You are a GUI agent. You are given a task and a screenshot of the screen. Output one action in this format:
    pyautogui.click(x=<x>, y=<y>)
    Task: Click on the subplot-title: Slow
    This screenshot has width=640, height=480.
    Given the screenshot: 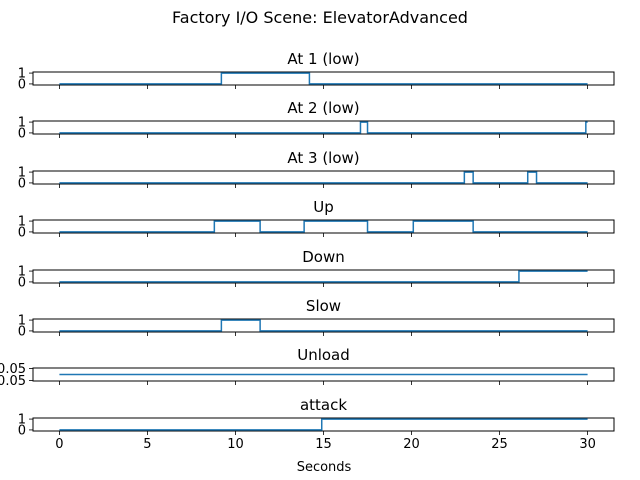 What is the action you would take?
    pyautogui.click(x=323, y=306)
    